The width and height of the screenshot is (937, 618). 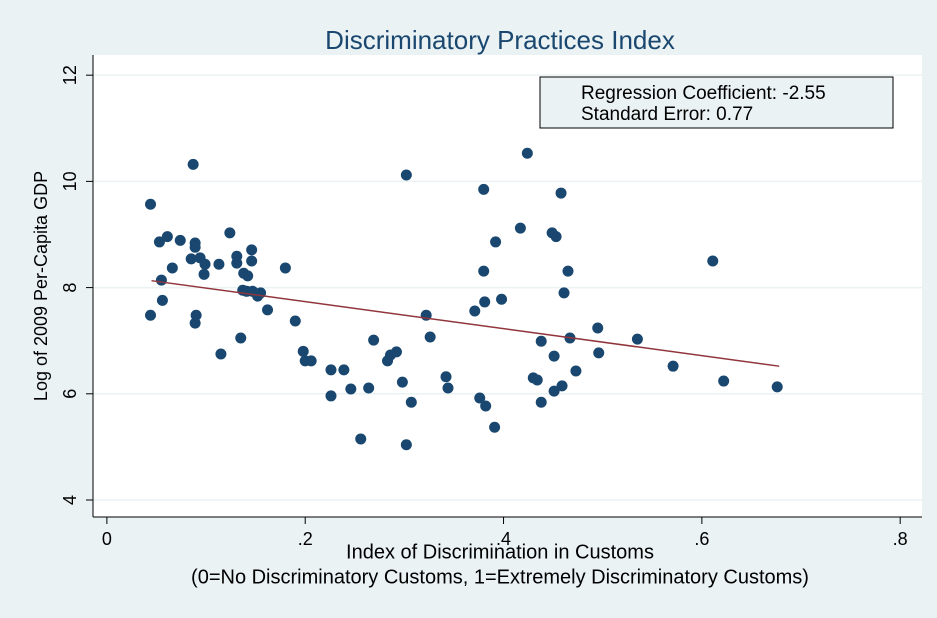 I want to click on chart-title: Discriminatory Practices Index, so click(x=500, y=40).